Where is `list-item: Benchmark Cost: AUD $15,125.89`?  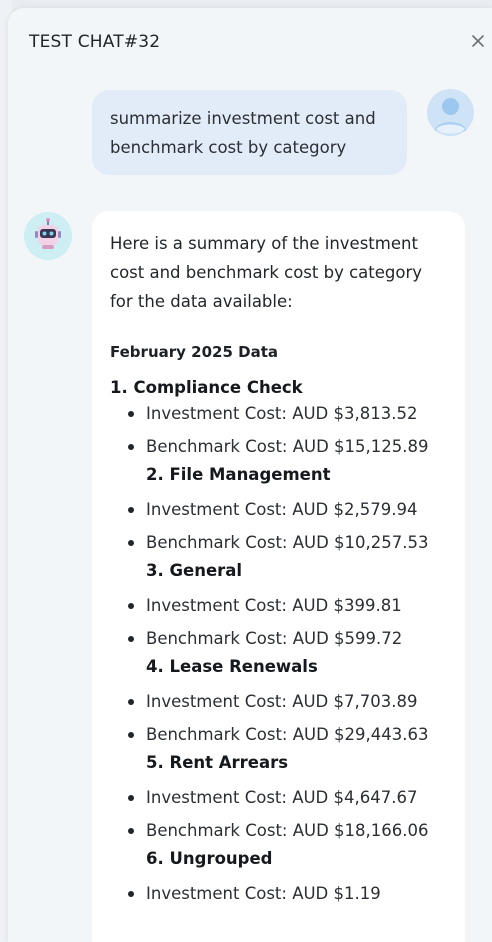
list-item: Benchmark Cost: AUD $15,125.89 is located at coordinates (278, 446).